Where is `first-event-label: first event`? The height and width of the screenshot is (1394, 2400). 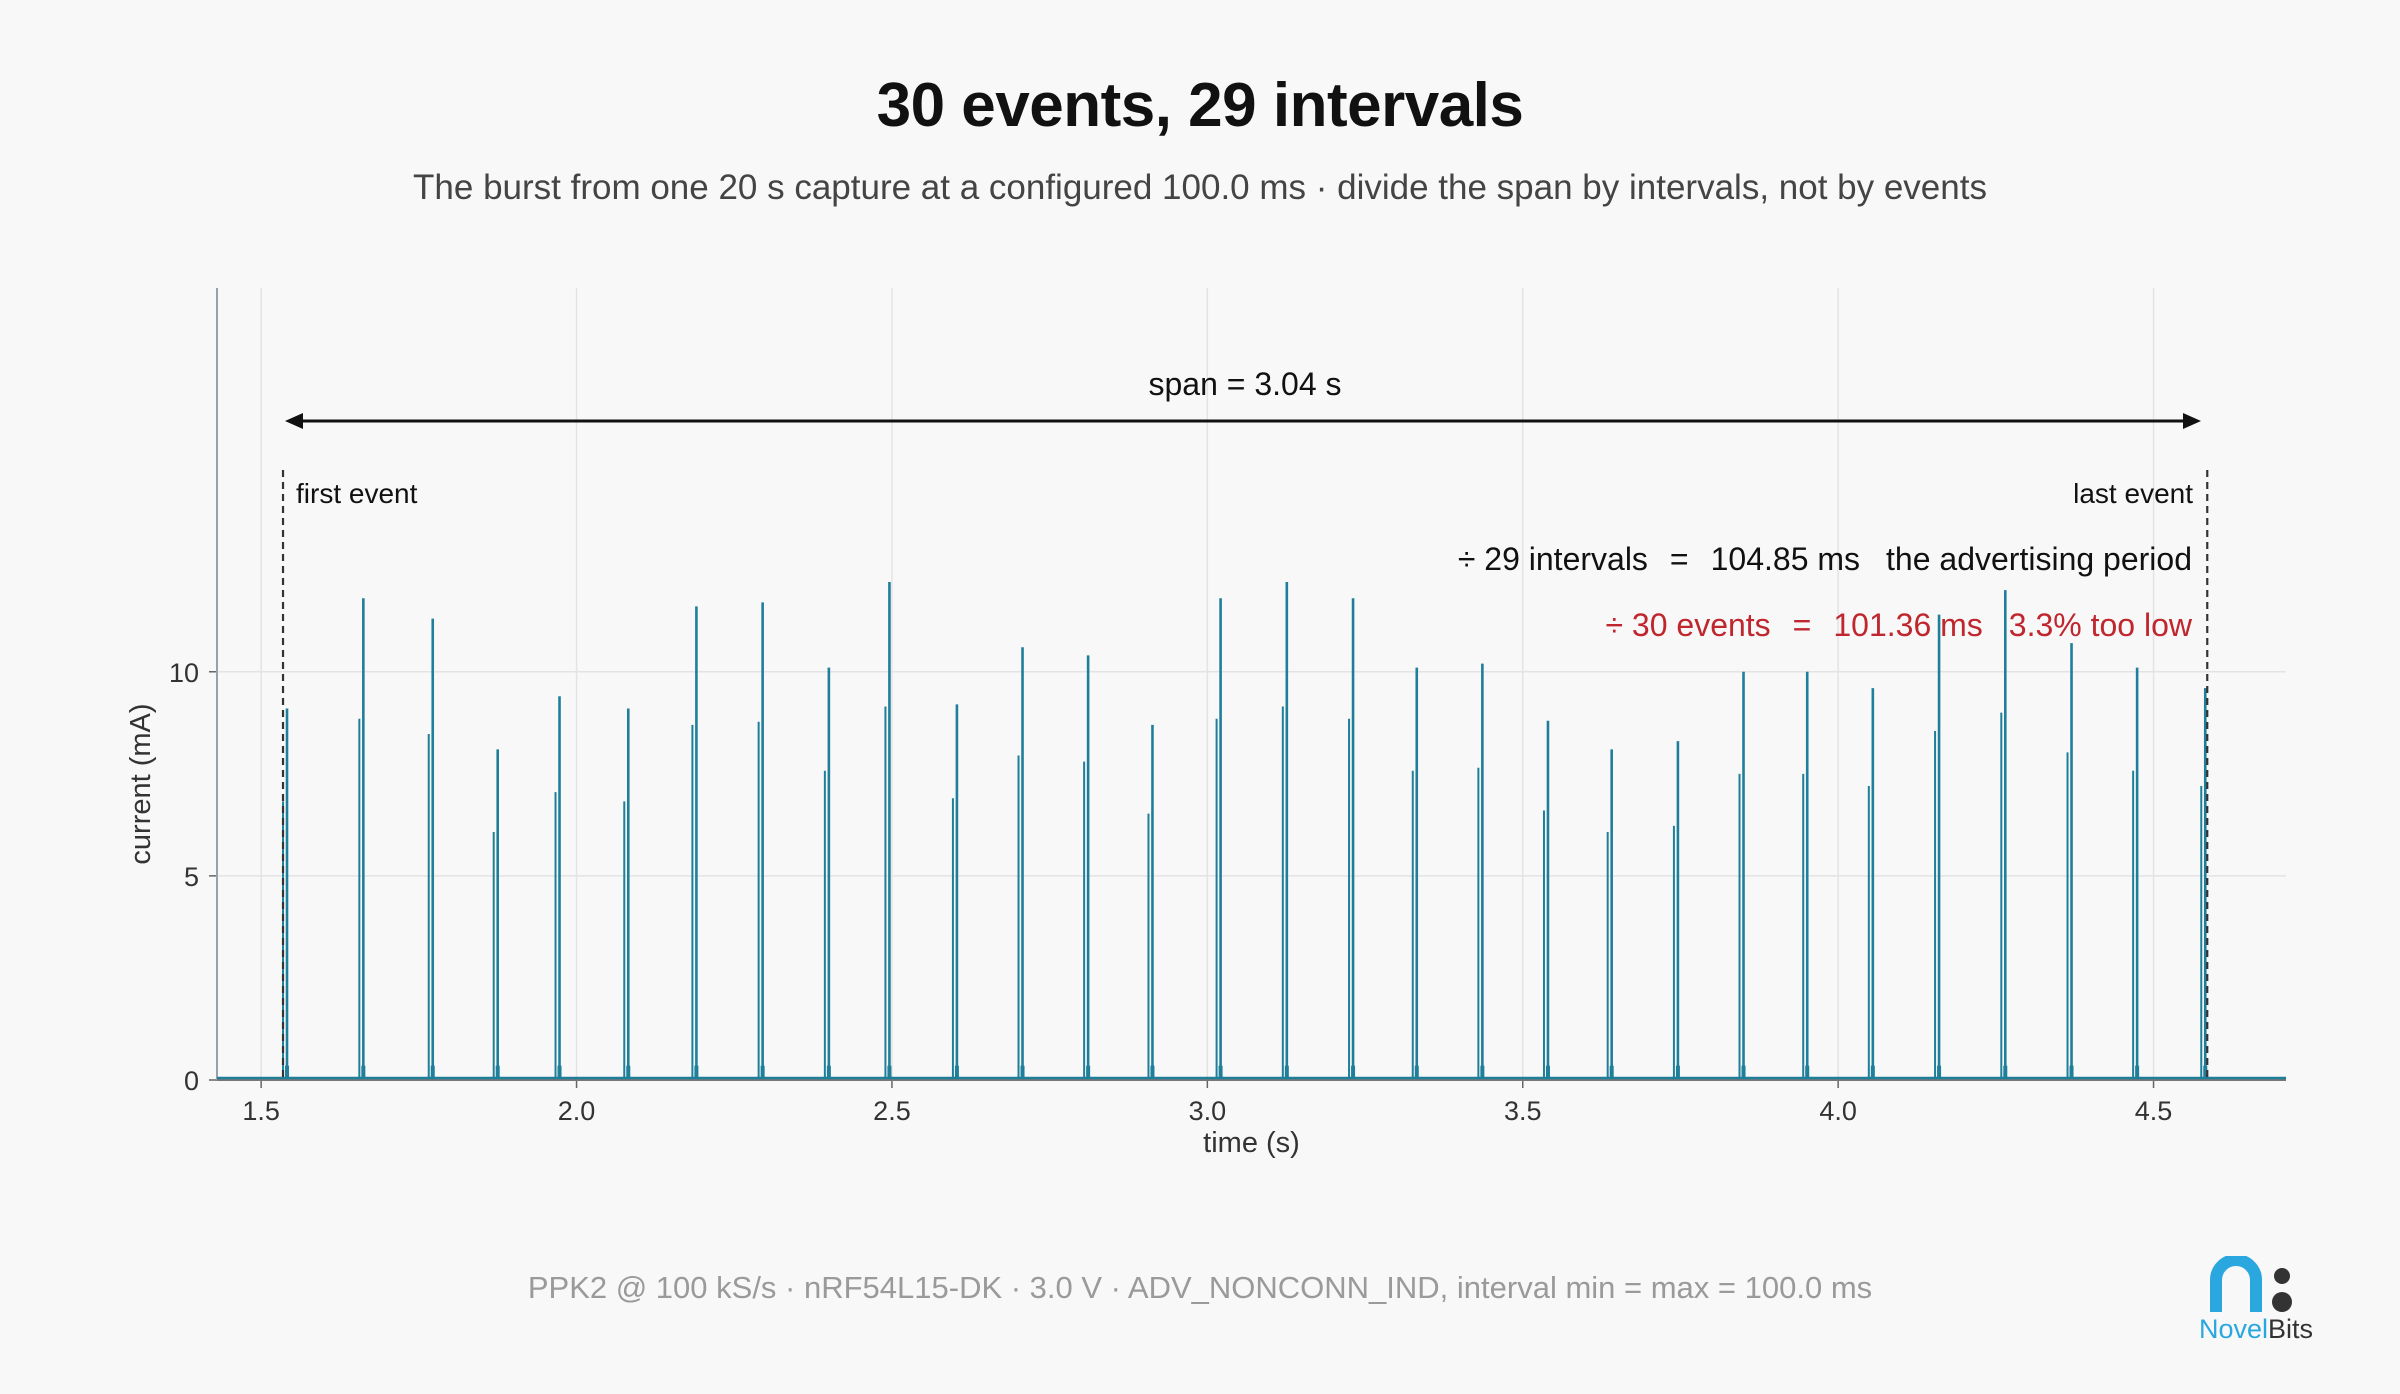 first-event-label: first event is located at coordinates (357, 493).